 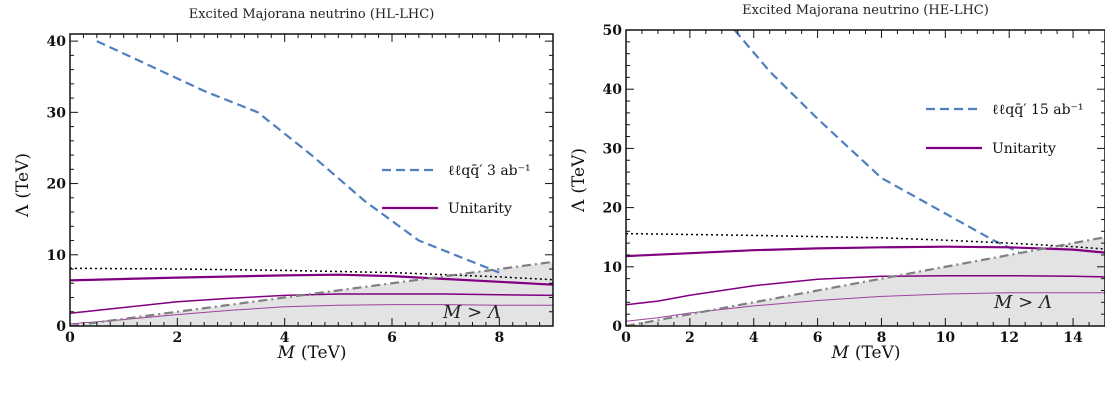 I want to click on chart2-title: Excited Majorana neutrino (HE-LHC), so click(x=865, y=10).